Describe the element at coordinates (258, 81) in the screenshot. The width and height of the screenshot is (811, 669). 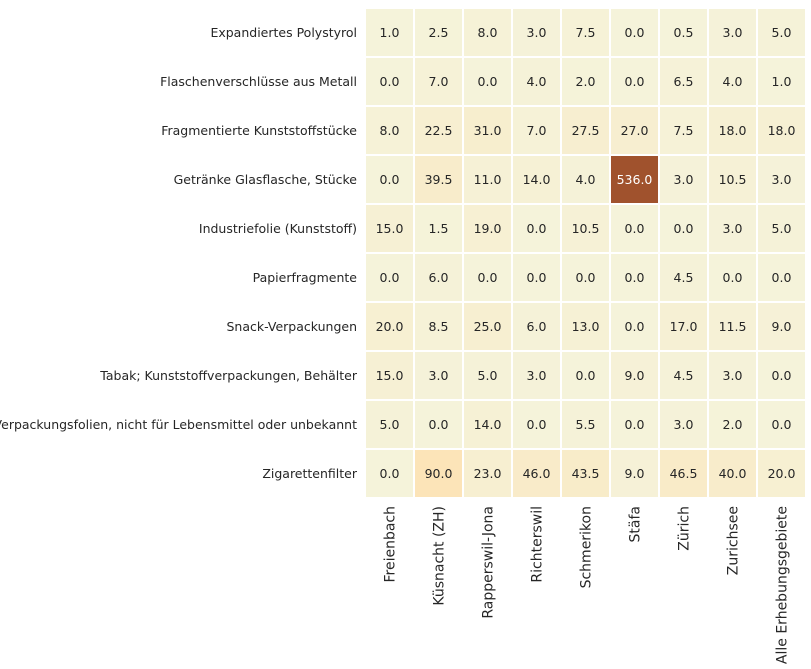
I see `row-label-flaschenverschlusse-aus-metall: Flaschenverschlüsse aus Metall` at that location.